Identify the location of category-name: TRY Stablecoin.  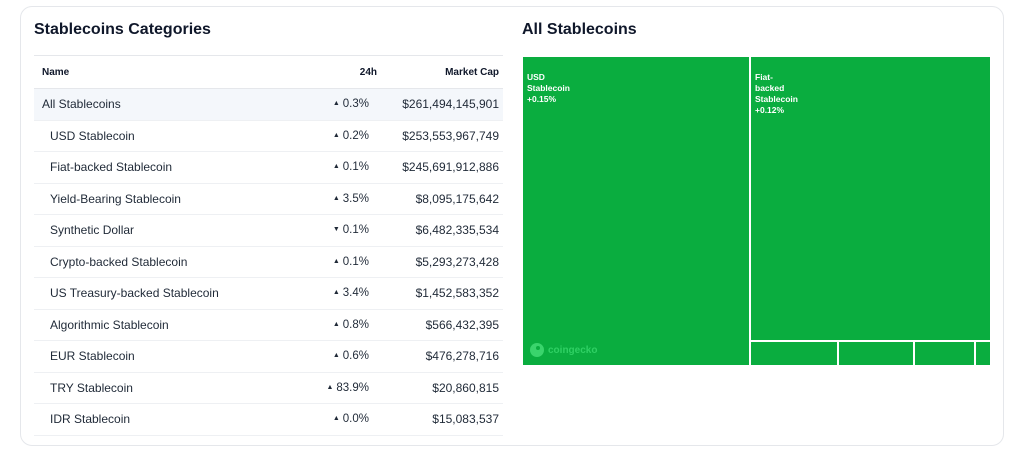
(167, 388).